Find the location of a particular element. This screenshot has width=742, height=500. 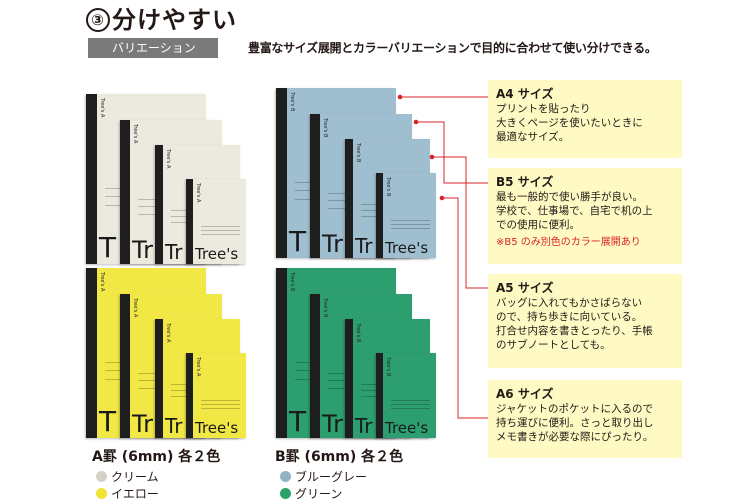

size-desc-line: 打合せ内容を書きとったり、手帳 is located at coordinates (574, 331).